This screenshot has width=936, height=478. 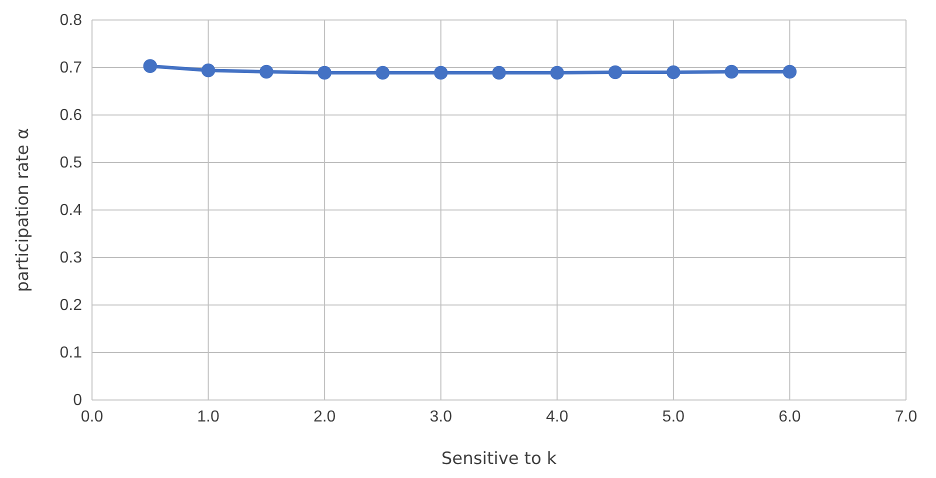 What do you see at coordinates (557, 417) in the screenshot?
I see `x-tick-label: 4.0` at bounding box center [557, 417].